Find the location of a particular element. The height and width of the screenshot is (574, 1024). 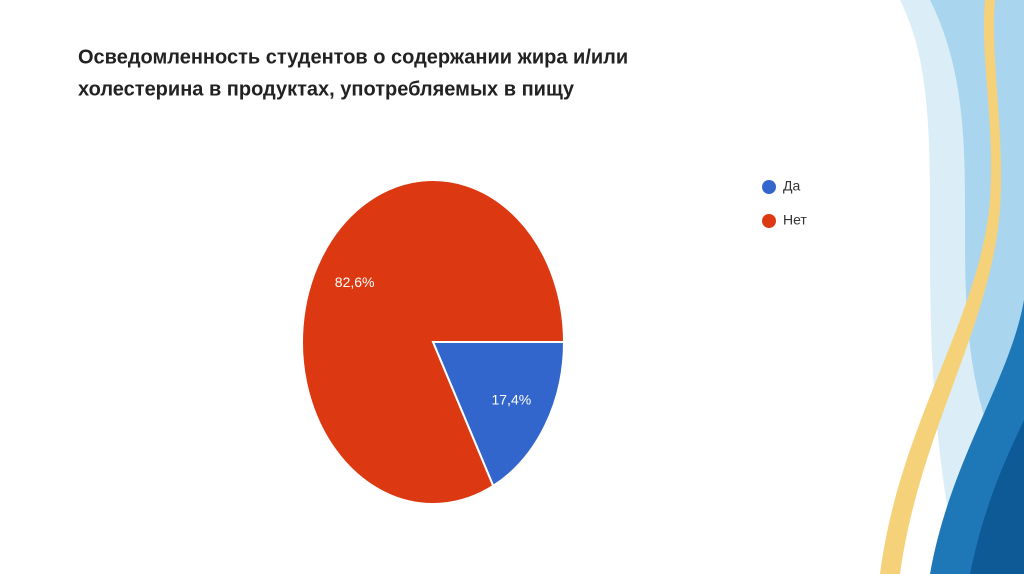

legend-label: Нет is located at coordinates (795, 220).